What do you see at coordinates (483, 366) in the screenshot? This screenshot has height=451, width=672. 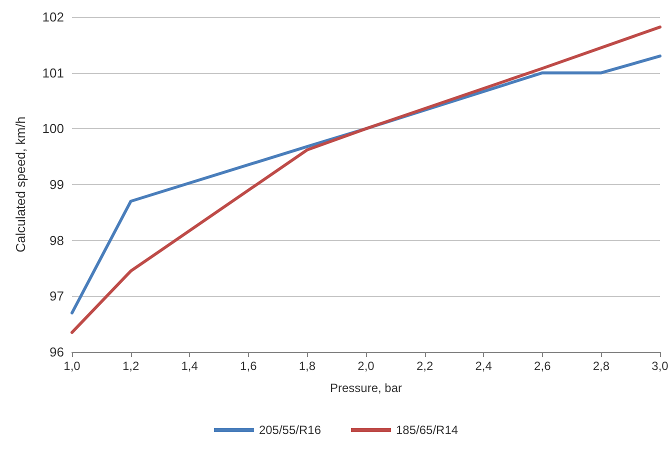 I see `x-tick-label: 2,4` at bounding box center [483, 366].